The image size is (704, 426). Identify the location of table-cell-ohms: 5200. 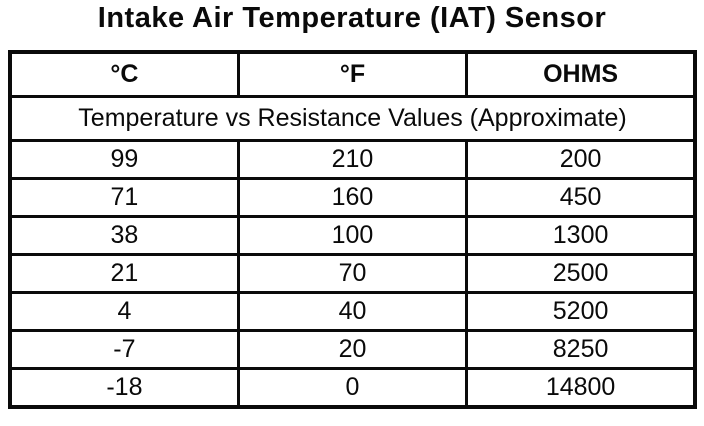
(581, 311).